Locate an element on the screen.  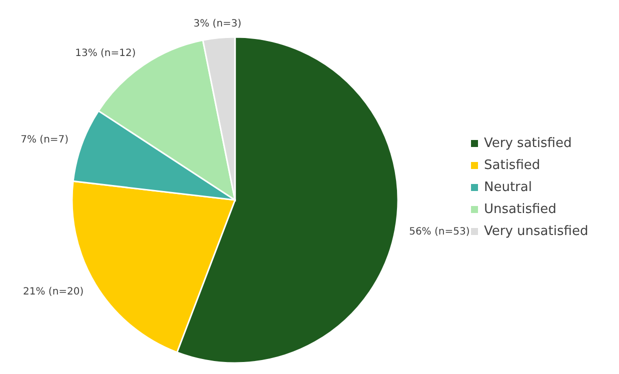
data-label: 21% (n=20) is located at coordinates (53, 292).